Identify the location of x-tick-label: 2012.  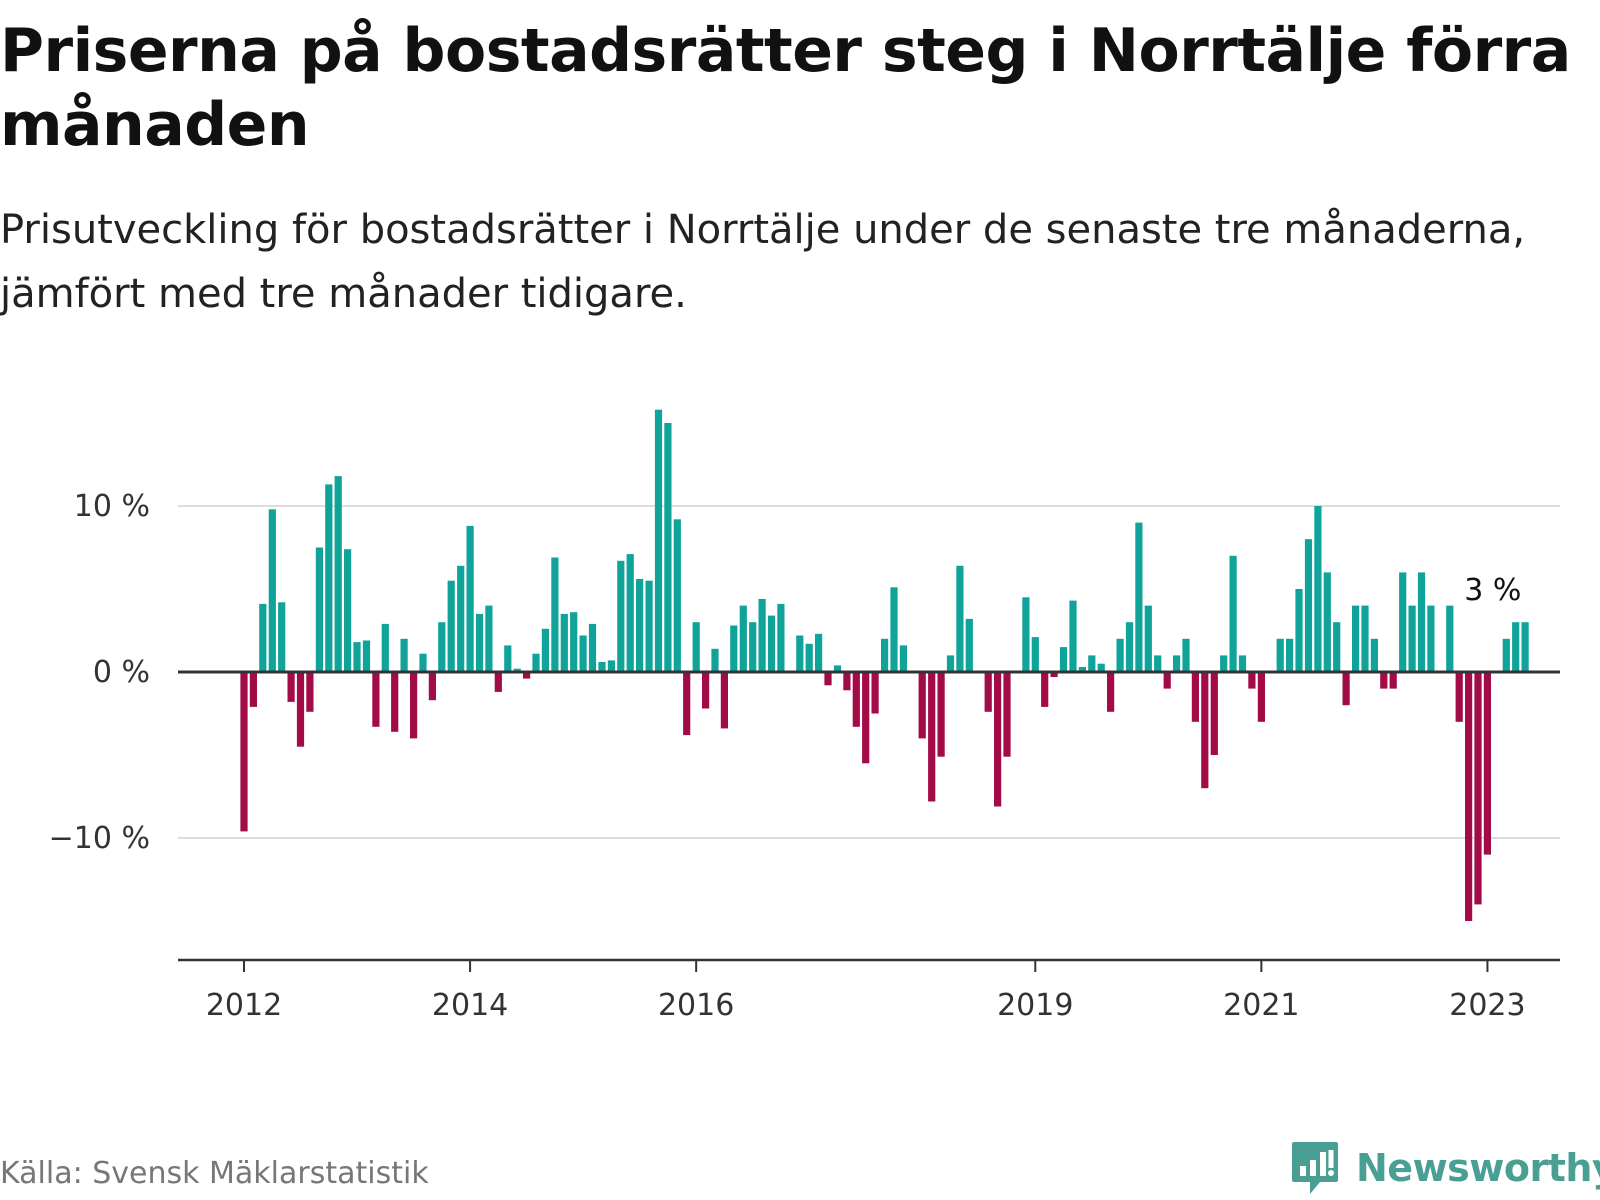
(244, 1005).